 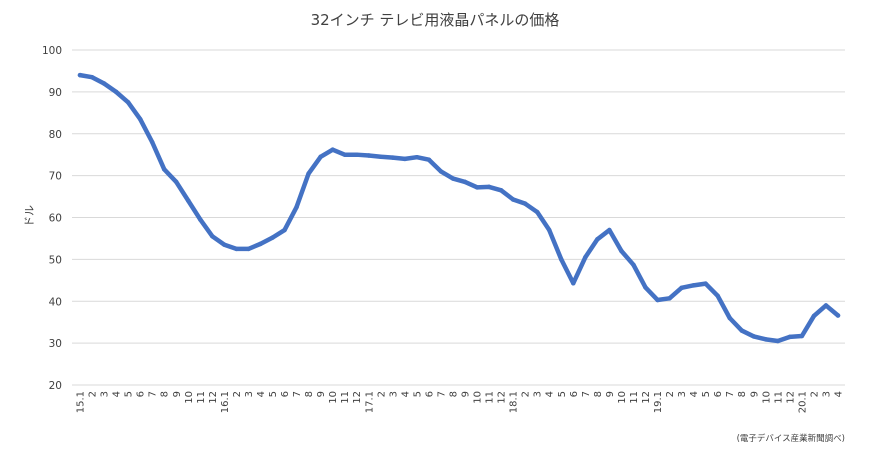 What do you see at coordinates (55, 93) in the screenshot?
I see `y-tick-label: 90` at bounding box center [55, 93].